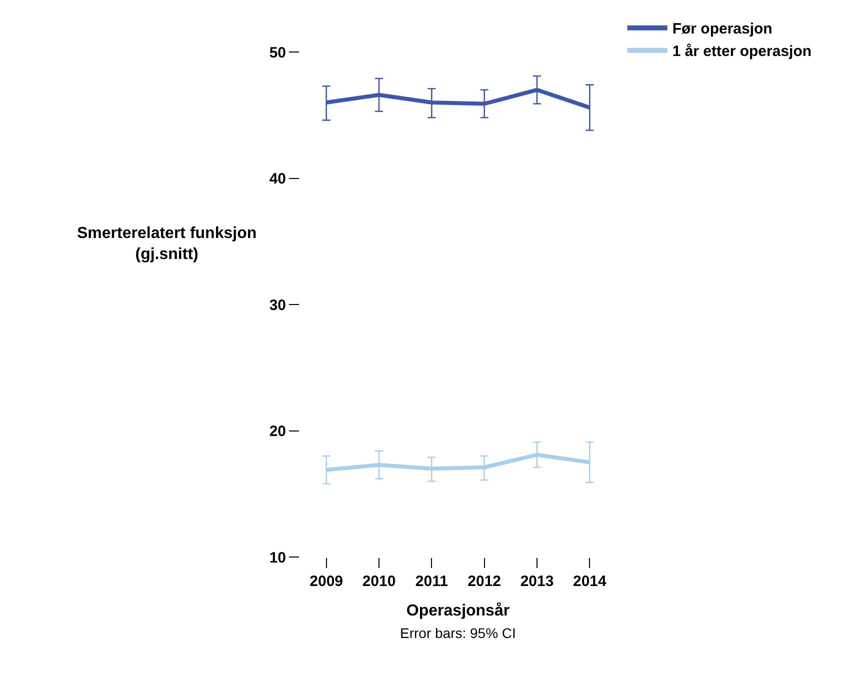 This screenshot has width=851, height=682. I want to click on x-tick-label: 2013, so click(537, 581).